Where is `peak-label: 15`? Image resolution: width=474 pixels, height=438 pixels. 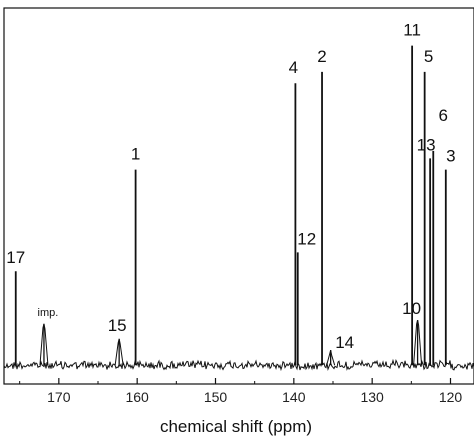 peak-label: 15 is located at coordinates (117, 325).